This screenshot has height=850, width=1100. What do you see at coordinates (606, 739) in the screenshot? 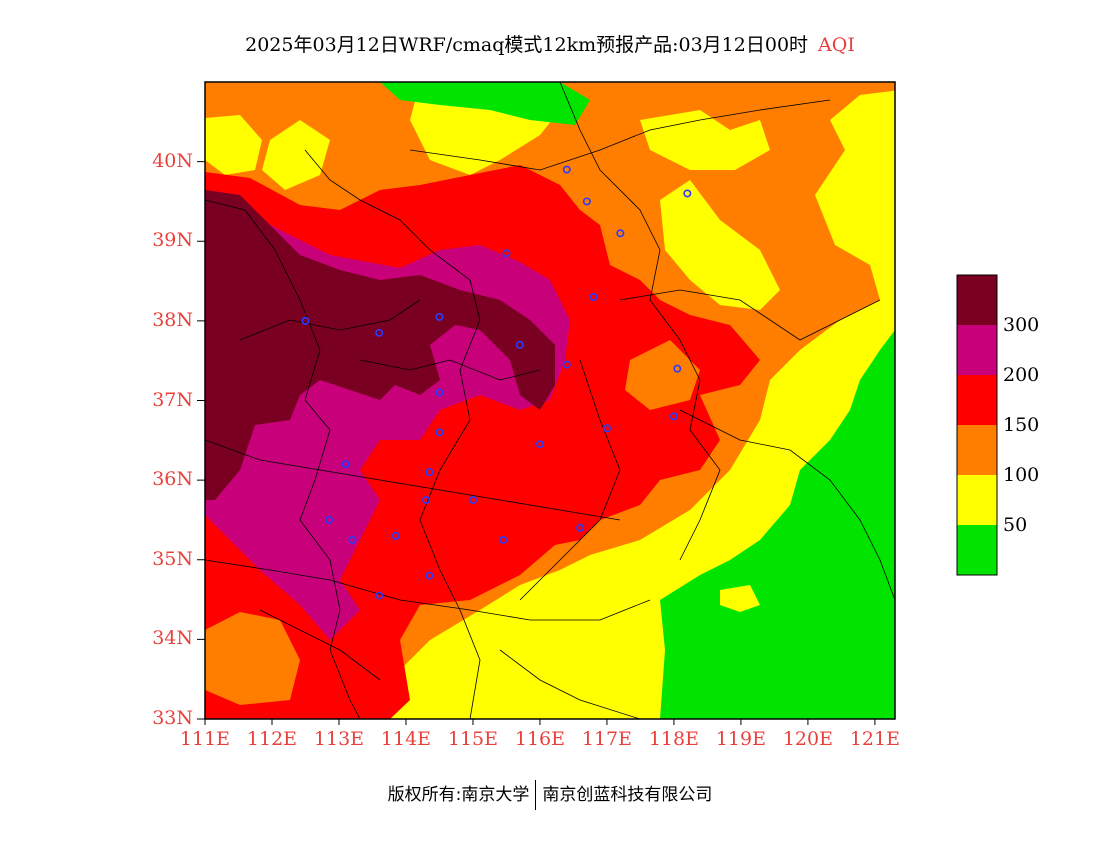
I see `longitude-label: 117E` at bounding box center [606, 739].